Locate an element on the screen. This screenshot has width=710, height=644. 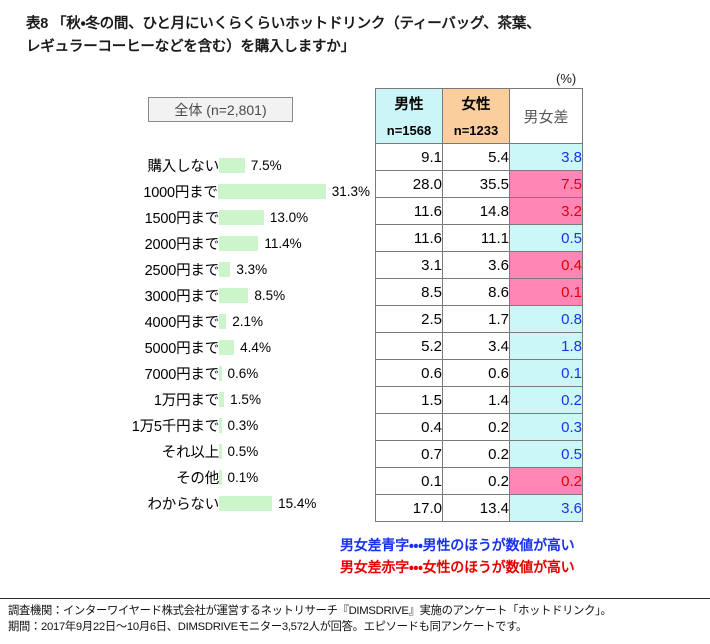
chart-row: それ以上 0.5% is located at coordinates (185, 451).